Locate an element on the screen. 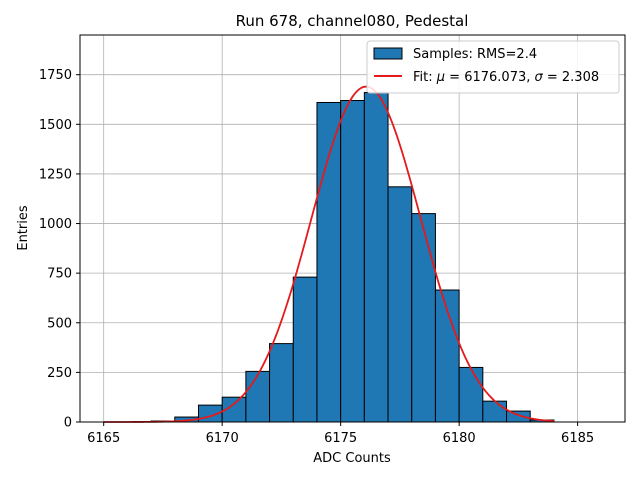  legend-box is located at coordinates (493, 67).